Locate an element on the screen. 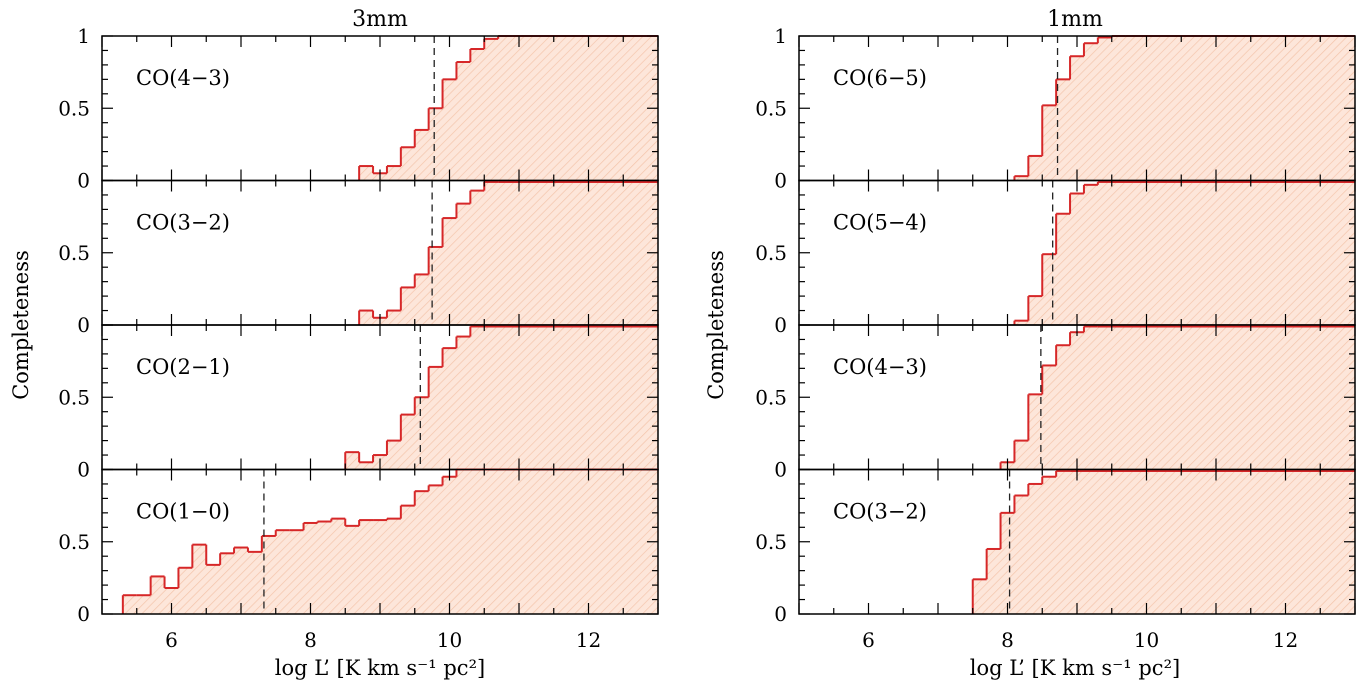 The width and height of the screenshot is (1364, 689). subplot-0: 0 0.5 1 CO(6−5) is located at coordinates (1055, 108).